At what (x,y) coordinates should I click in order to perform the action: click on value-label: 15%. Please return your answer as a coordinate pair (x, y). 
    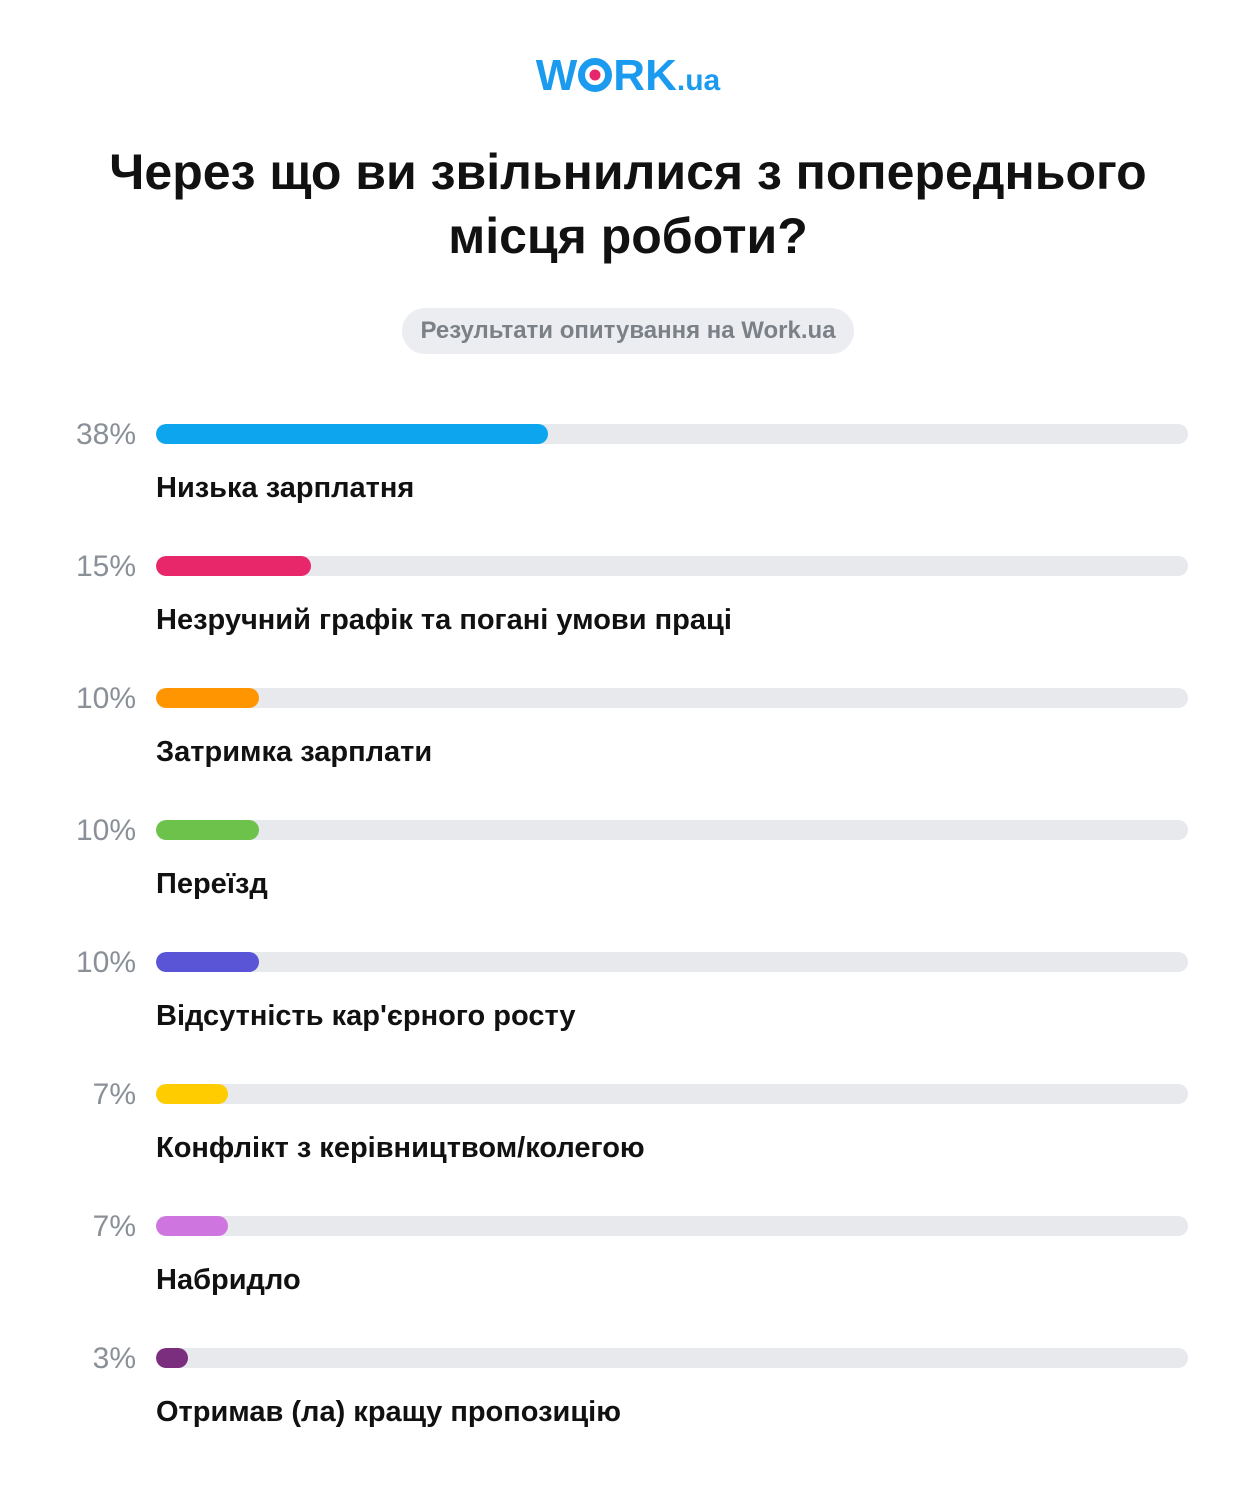
    Looking at the image, I should click on (105, 566).